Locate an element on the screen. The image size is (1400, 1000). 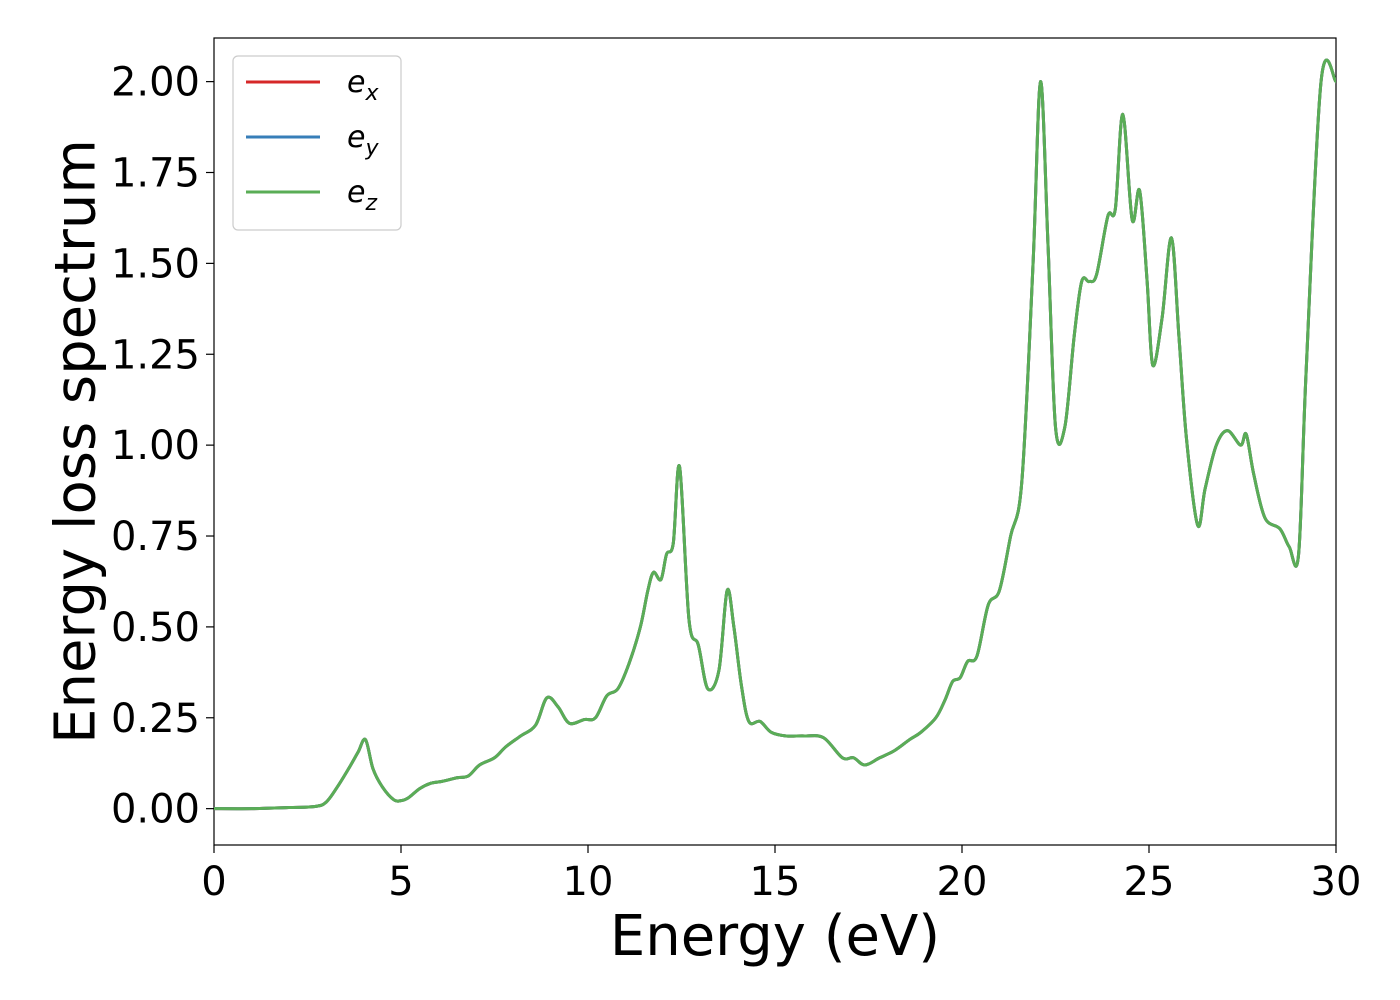
y-tick-label: 0.00 is located at coordinates (155, 810).